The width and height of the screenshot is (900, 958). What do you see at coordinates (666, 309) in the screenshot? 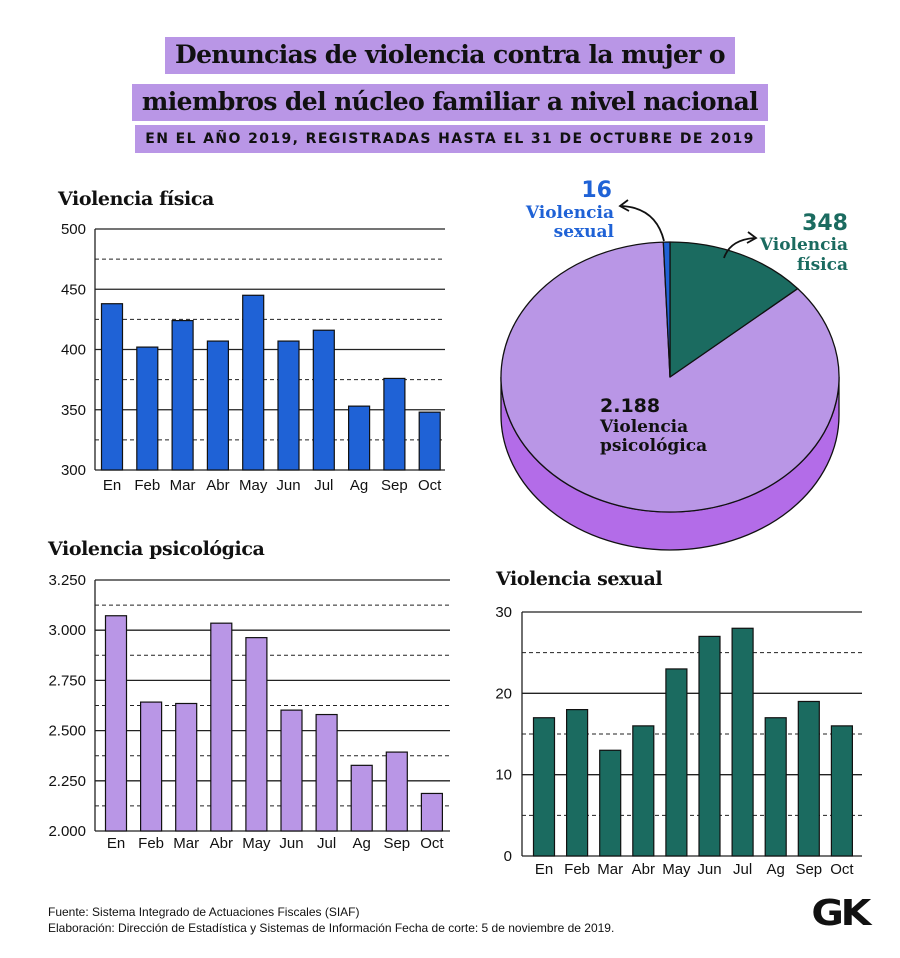
I see `pie-slice-sexual` at bounding box center [666, 309].